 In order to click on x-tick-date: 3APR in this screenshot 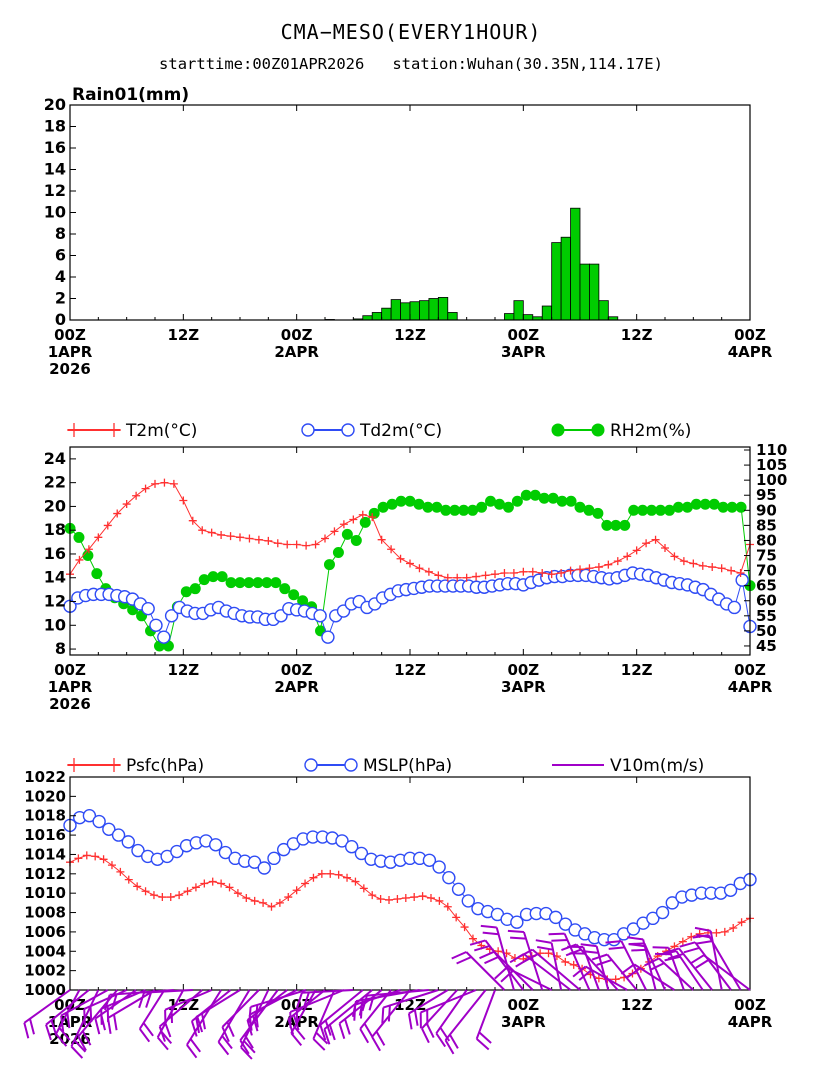, I will do `click(523, 352)`.